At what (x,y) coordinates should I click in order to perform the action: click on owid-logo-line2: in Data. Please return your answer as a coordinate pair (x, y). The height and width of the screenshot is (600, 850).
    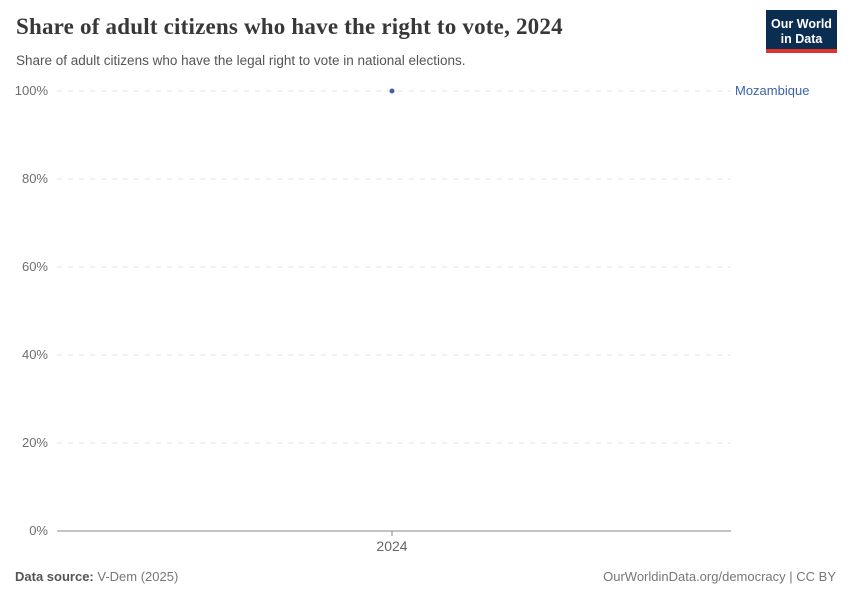
    Looking at the image, I should click on (801, 38).